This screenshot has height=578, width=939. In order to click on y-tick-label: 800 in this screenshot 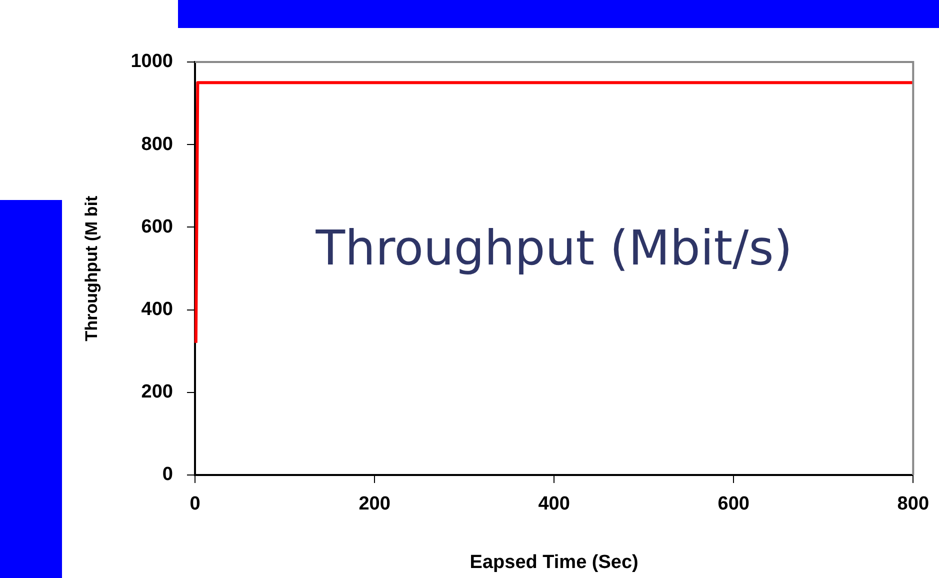, I will do `click(157, 144)`.